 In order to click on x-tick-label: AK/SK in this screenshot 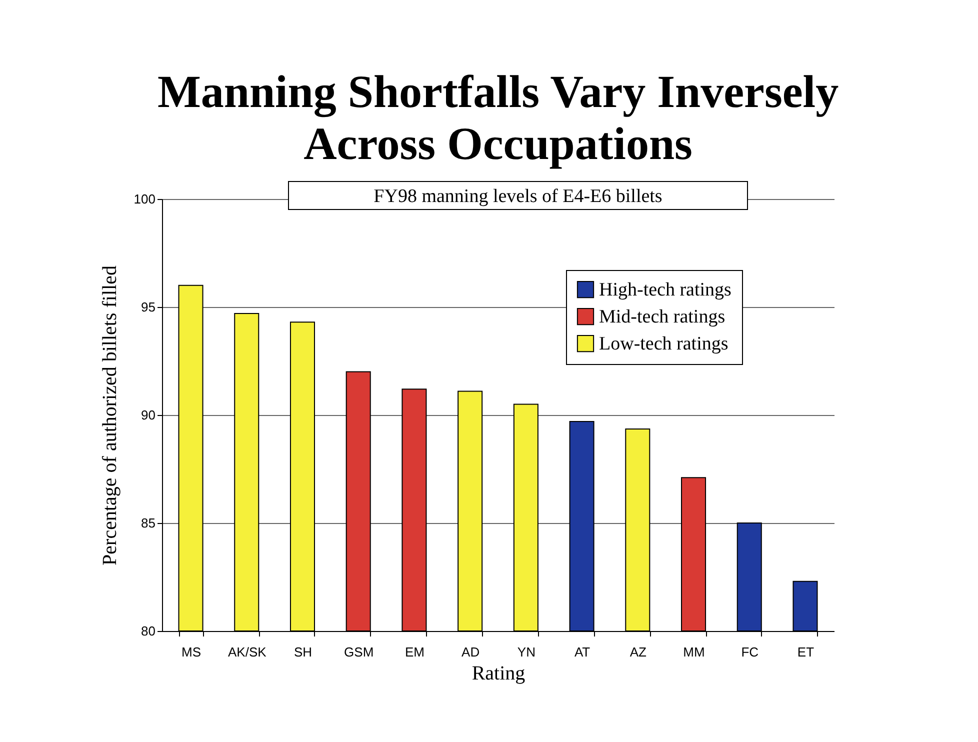, I will do `click(247, 652)`.